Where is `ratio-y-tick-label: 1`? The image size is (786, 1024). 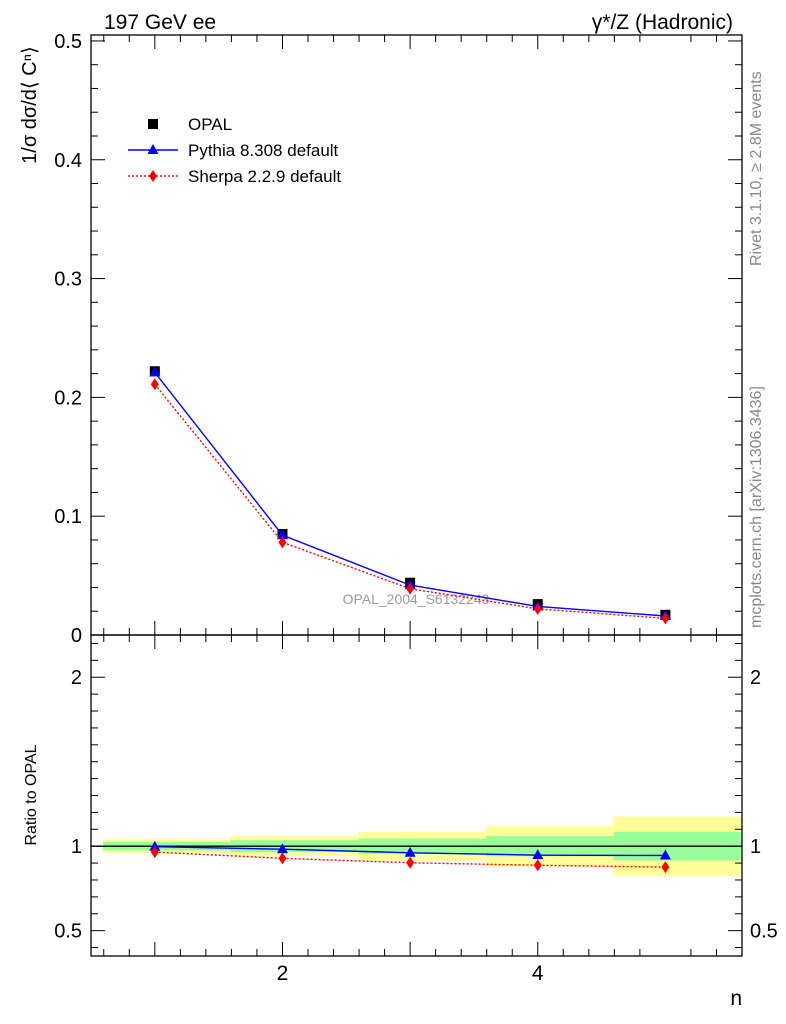 ratio-y-tick-label: 1 is located at coordinates (76, 847).